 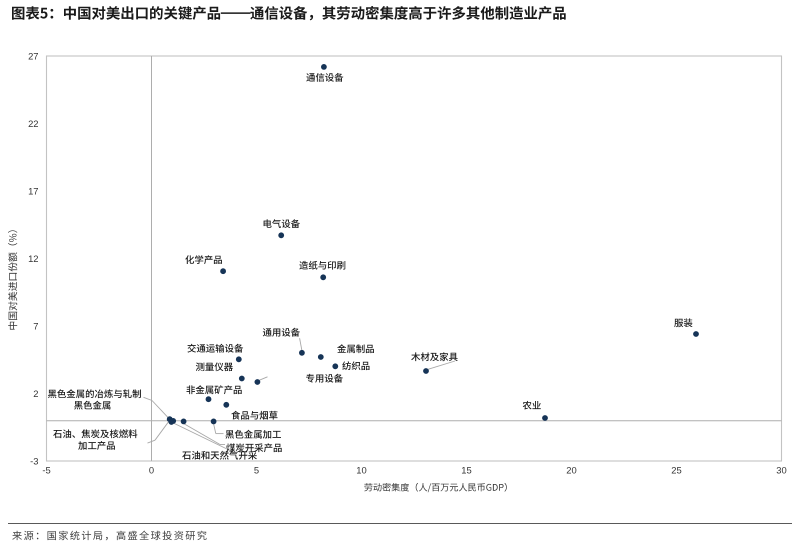 I want to click on svg-text: -3, so click(x=34, y=460).